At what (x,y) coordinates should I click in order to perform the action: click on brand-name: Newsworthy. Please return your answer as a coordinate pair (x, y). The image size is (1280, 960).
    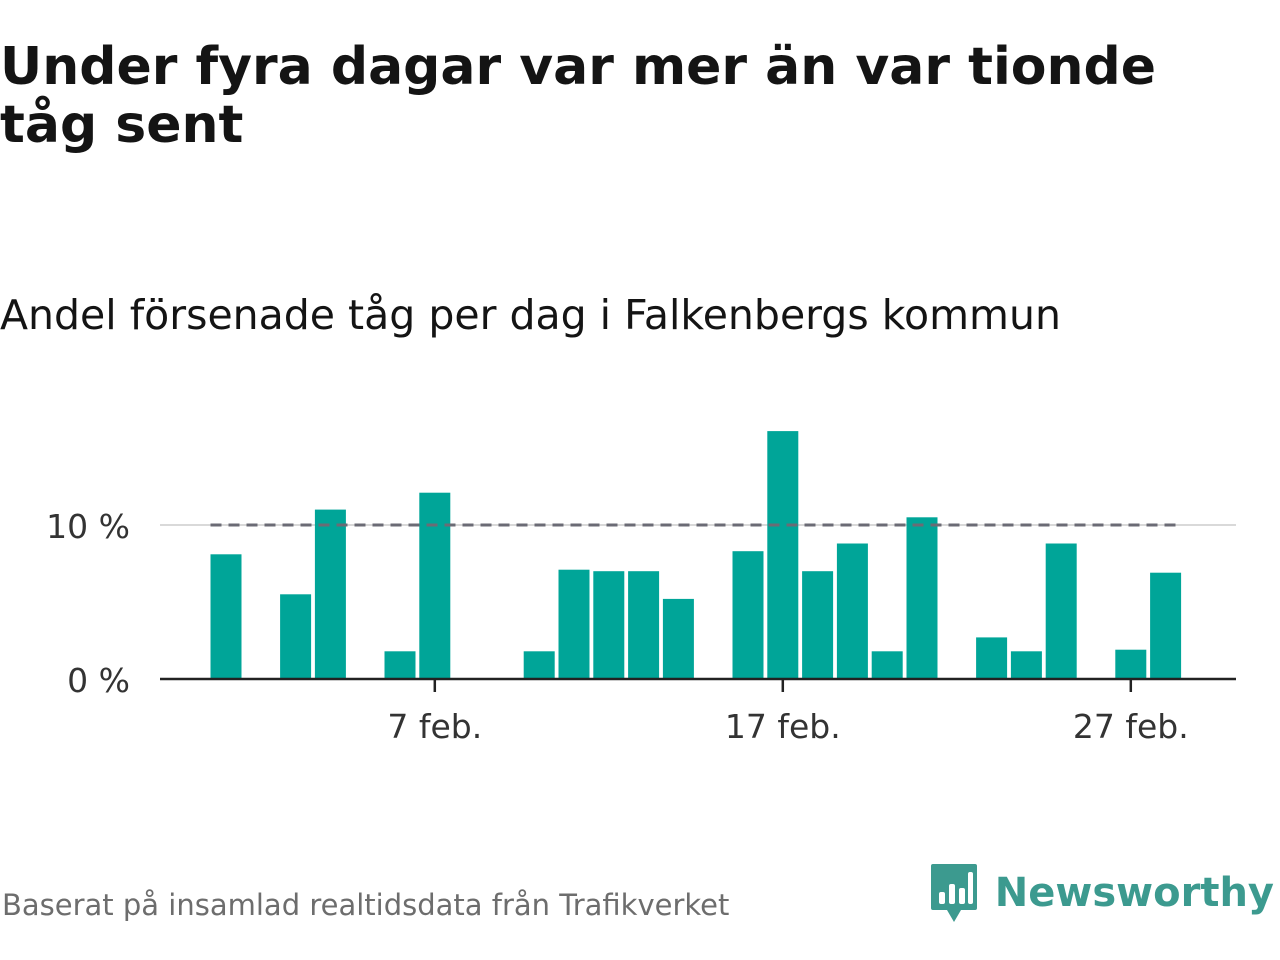
    Looking at the image, I should click on (1134, 893).